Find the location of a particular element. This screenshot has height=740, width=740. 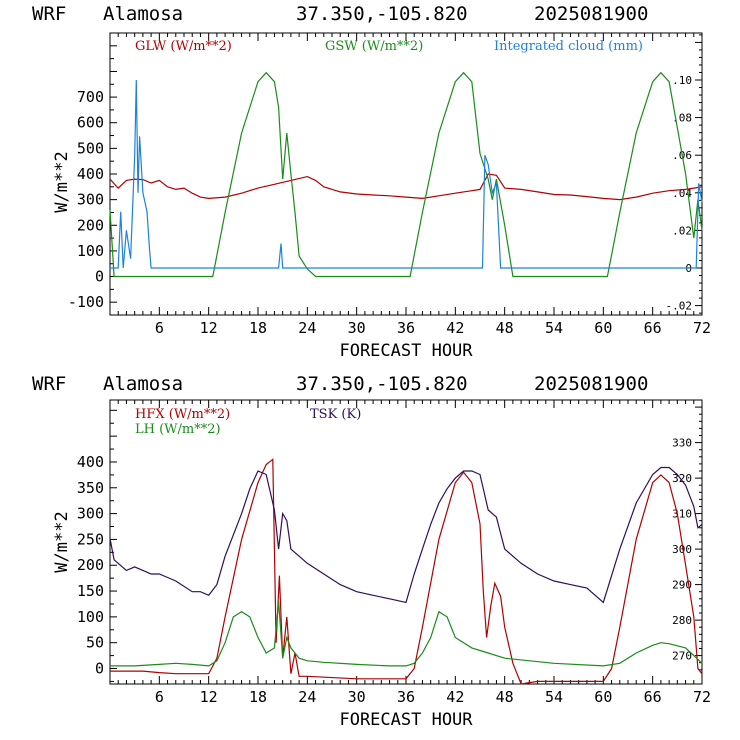

y2-tick-label: 270 is located at coordinates (682, 656).